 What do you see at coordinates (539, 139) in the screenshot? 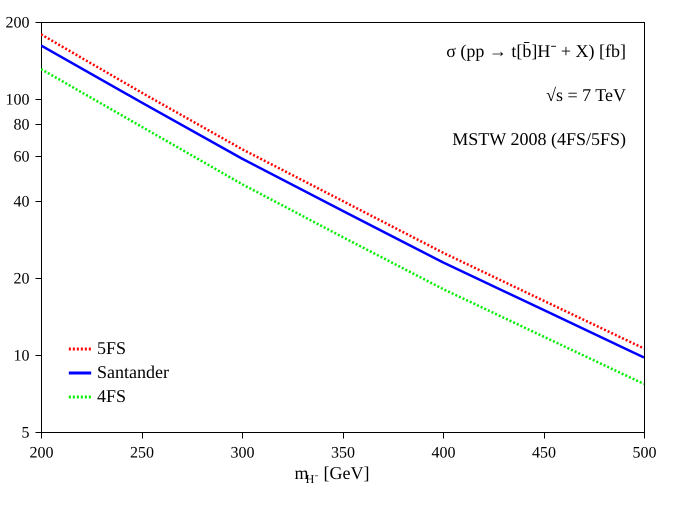
I see `annotation: MSTW 2008 (4FS/5FS)` at bounding box center [539, 139].